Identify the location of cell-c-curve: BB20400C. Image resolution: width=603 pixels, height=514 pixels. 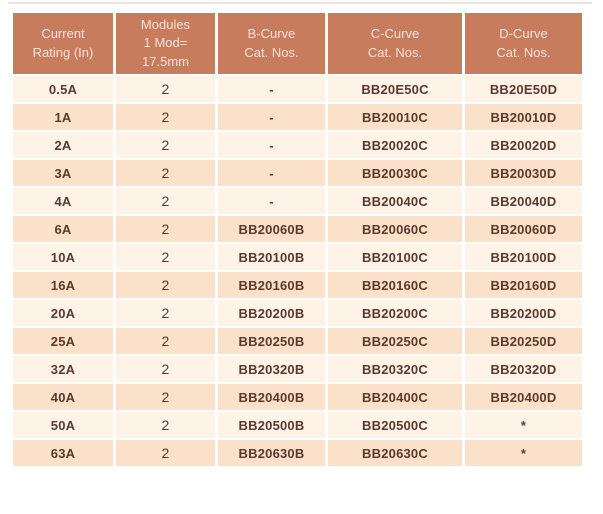
(395, 397).